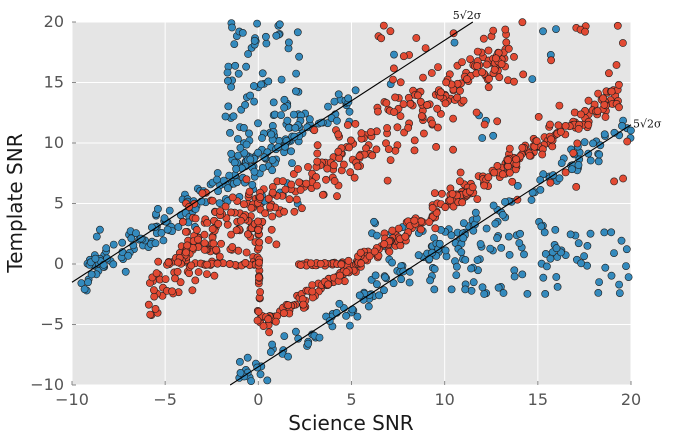 Image resolution: width=673 pixels, height=440 pixels. What do you see at coordinates (72, 399) in the screenshot?
I see `x-tick-label: −10` at bounding box center [72, 399].